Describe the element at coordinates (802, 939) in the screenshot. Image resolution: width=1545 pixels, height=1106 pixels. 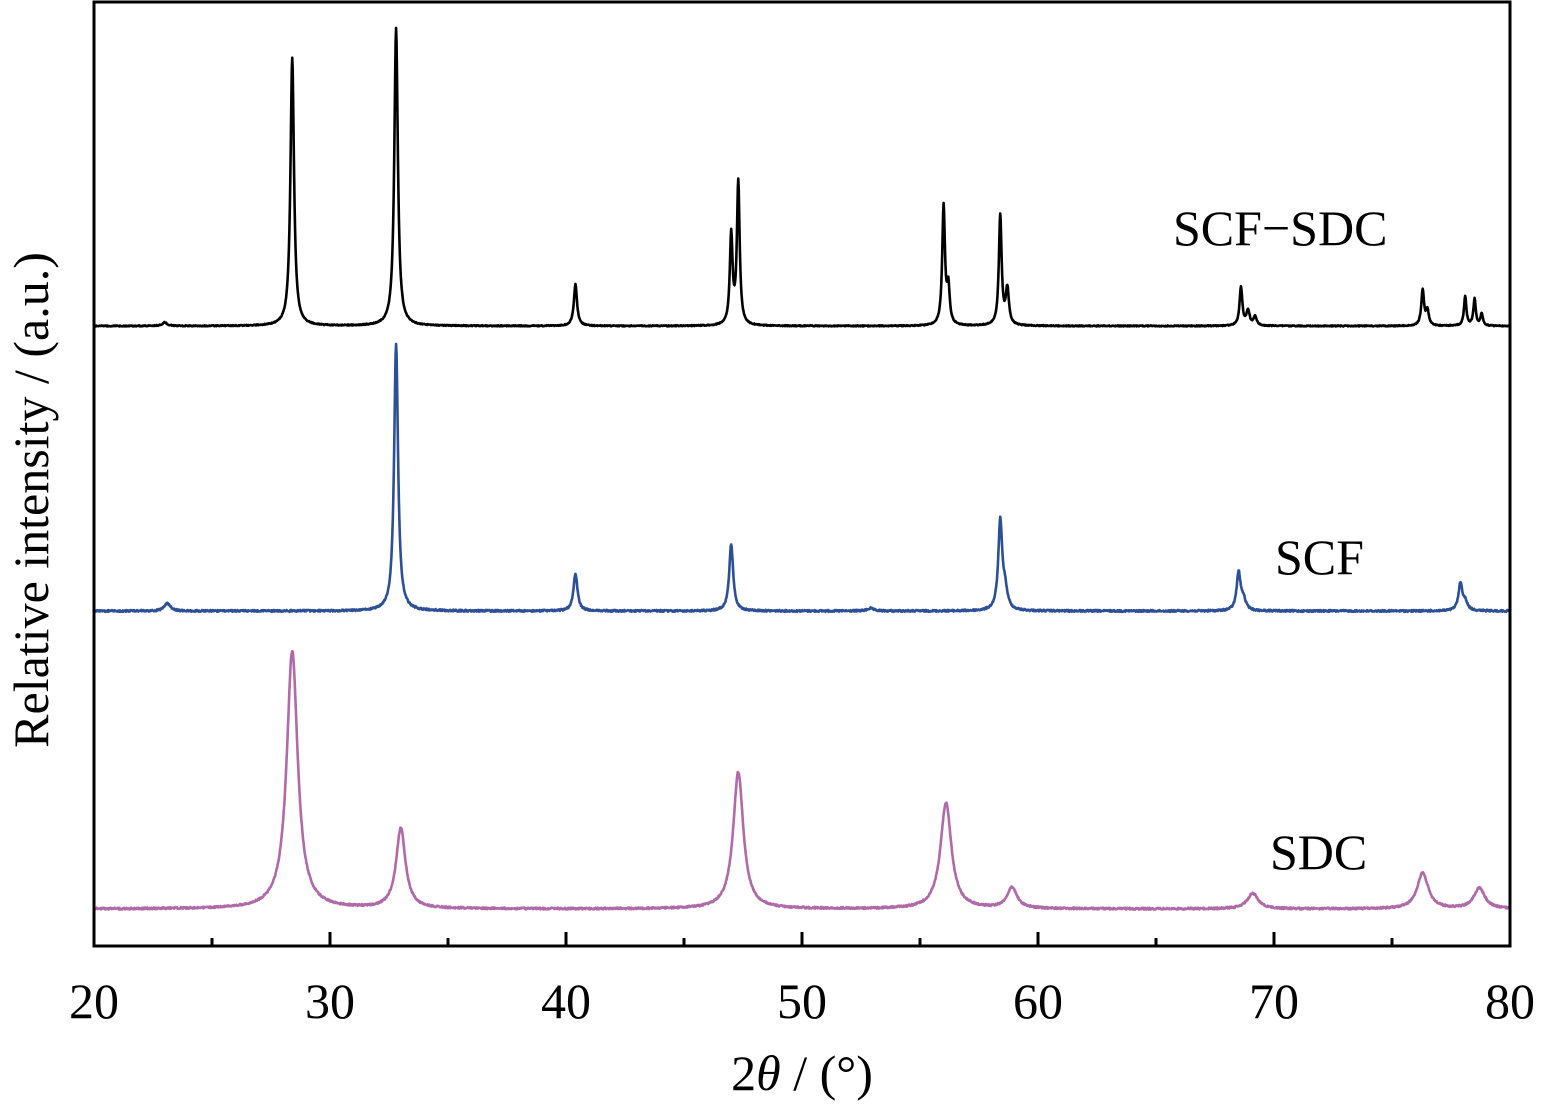
I see `x-axis-ticks` at that location.